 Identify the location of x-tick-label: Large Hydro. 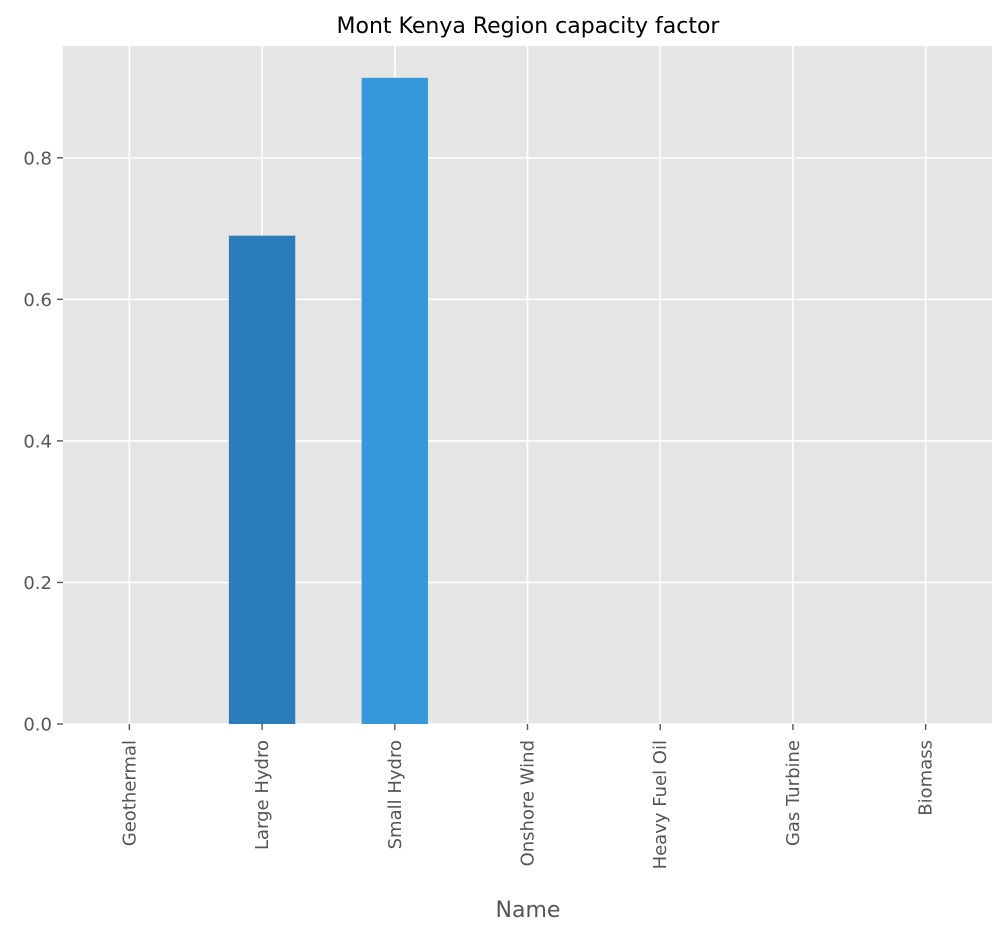
(262, 795).